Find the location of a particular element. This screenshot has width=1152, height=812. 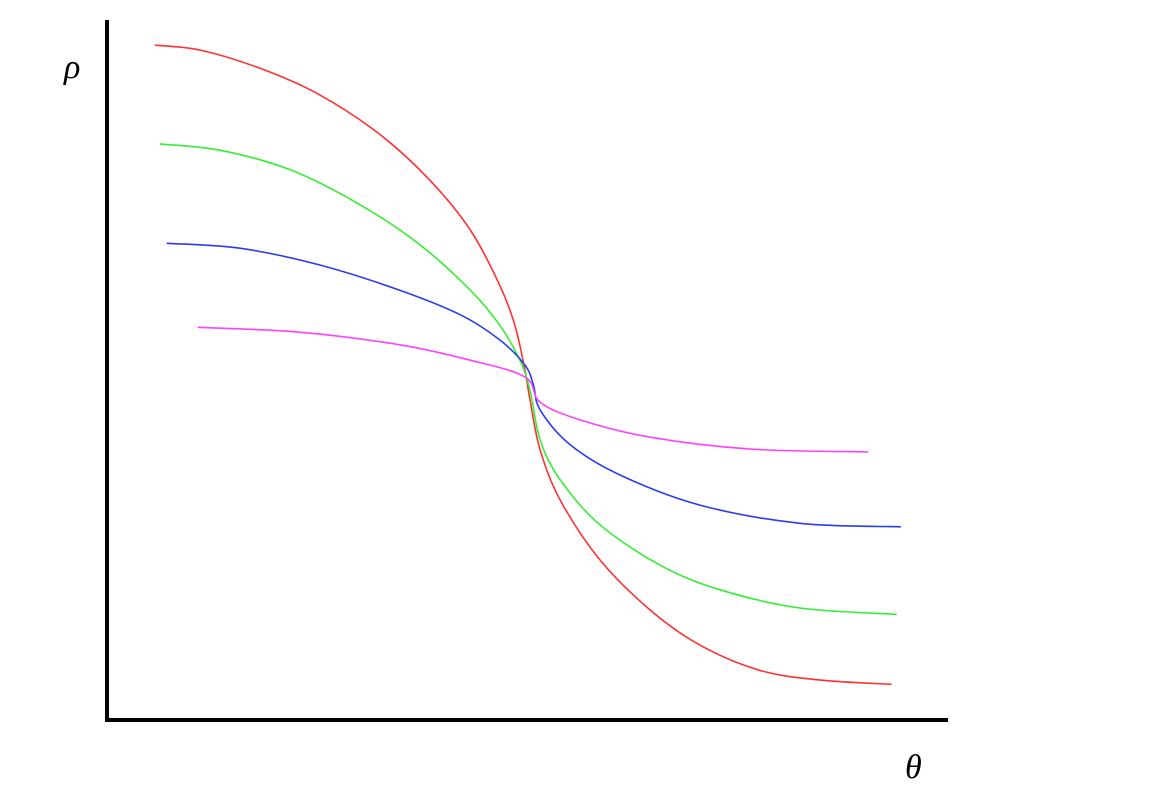

curve is located at coordinates (533, 389).